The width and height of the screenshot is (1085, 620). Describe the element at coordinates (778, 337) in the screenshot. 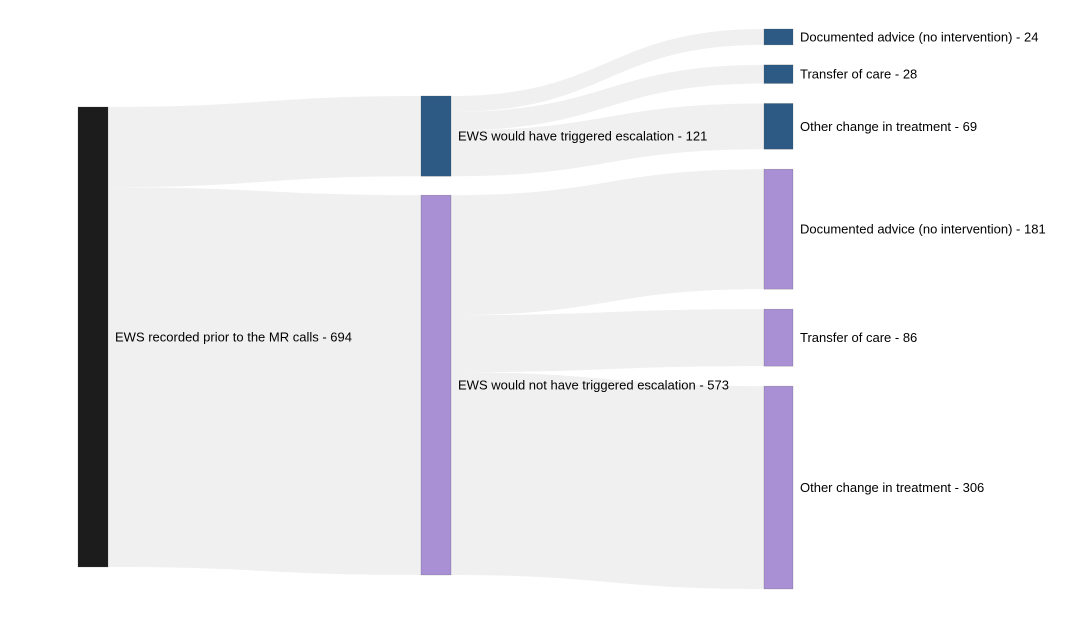

I see `sankey-node-transfer-noesc` at that location.